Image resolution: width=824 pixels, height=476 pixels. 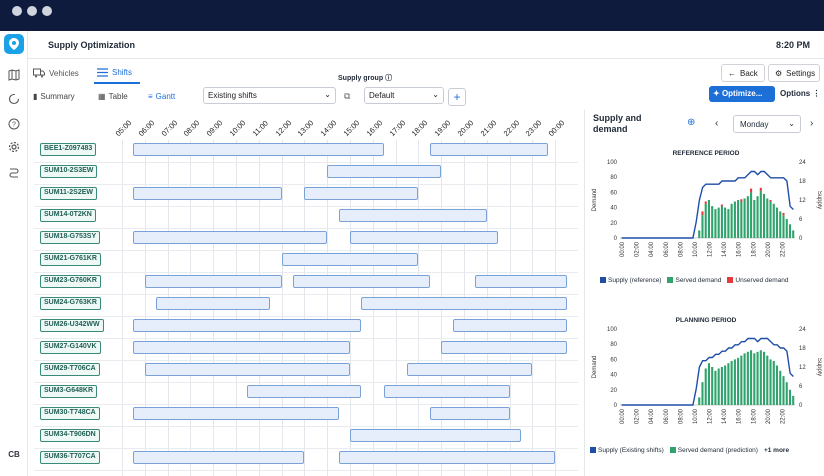 What do you see at coordinates (47, 11) in the screenshot?
I see `window-maximize-dot` at bounding box center [47, 11].